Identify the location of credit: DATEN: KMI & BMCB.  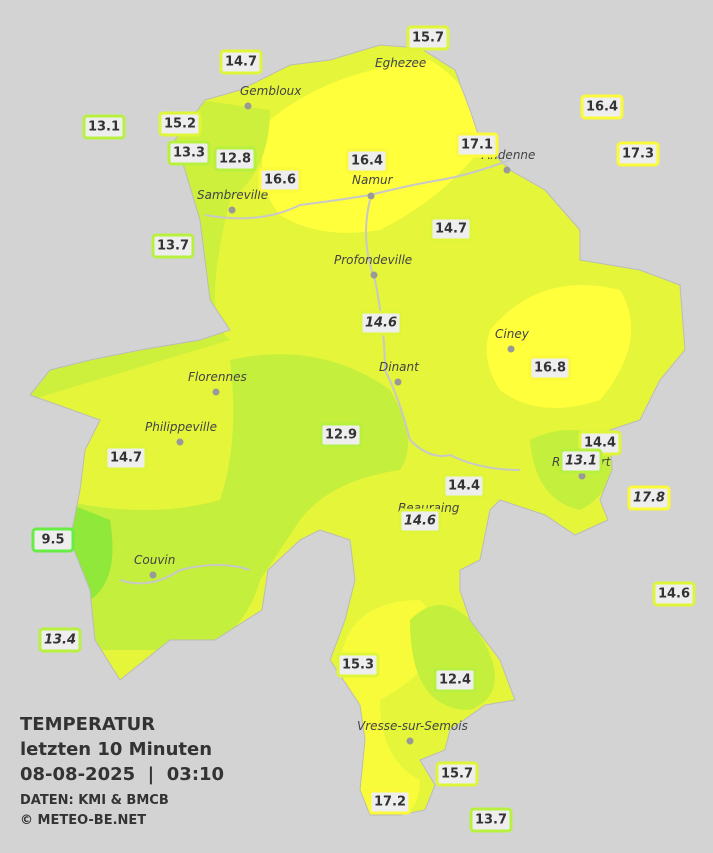
(94, 800).